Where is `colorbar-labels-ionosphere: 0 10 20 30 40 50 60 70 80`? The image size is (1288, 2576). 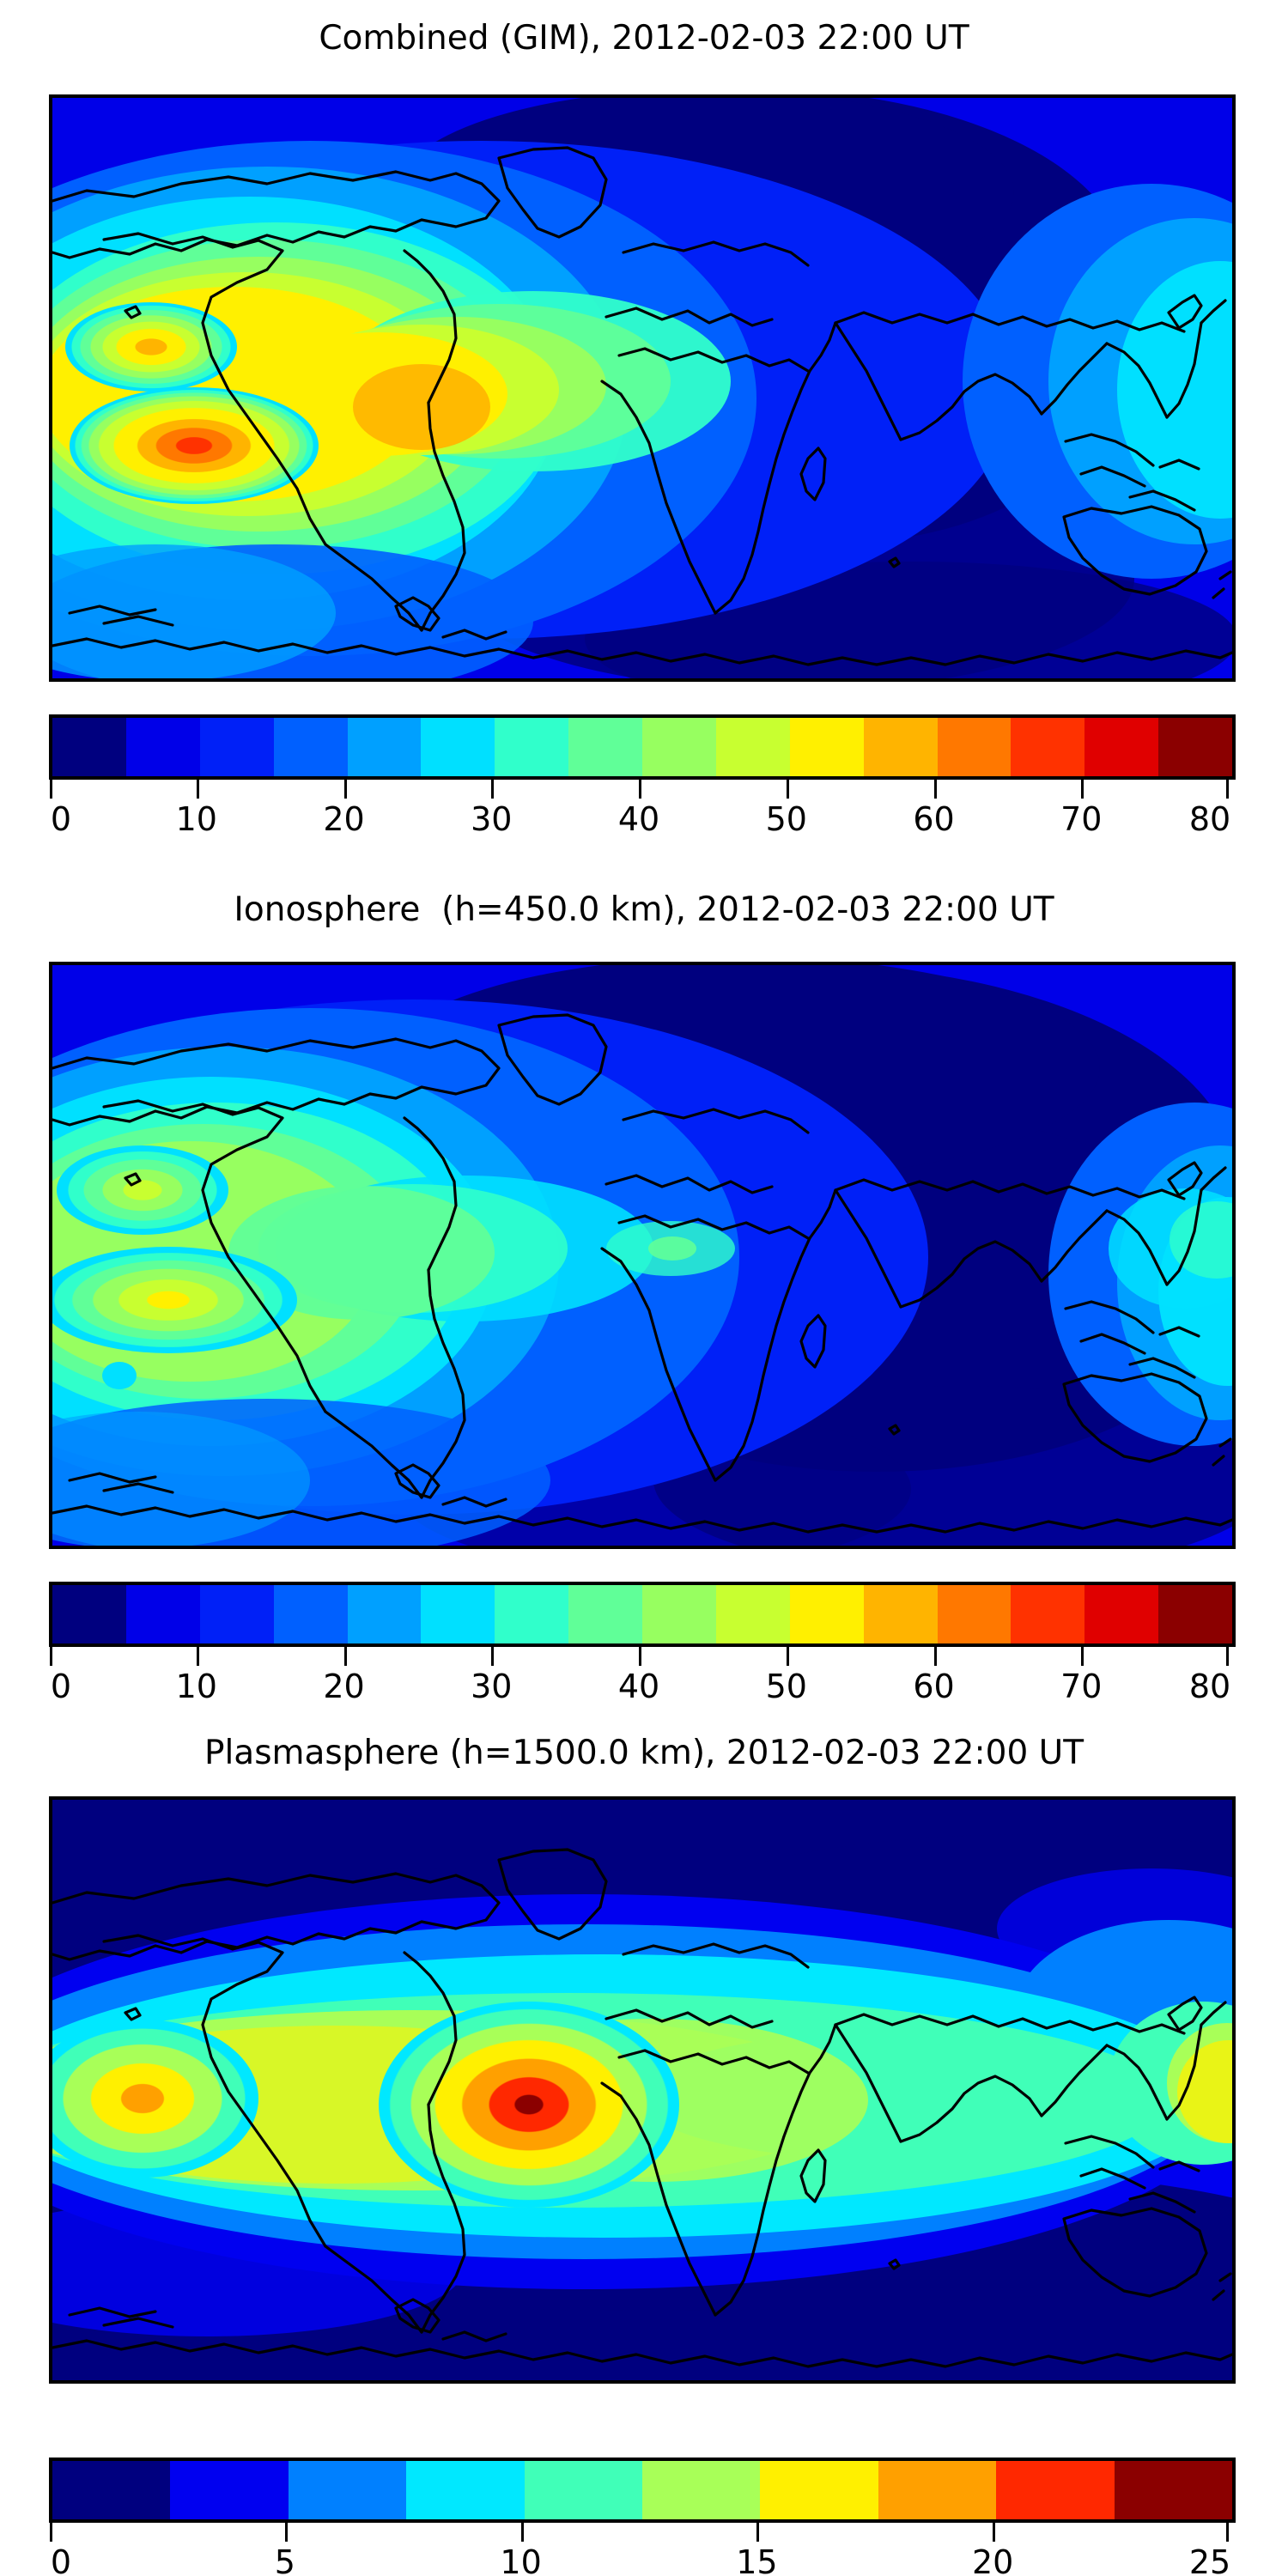 colorbar-labels-ionosphere: 0 10 20 30 40 50 60 70 80 is located at coordinates (639, 1689).